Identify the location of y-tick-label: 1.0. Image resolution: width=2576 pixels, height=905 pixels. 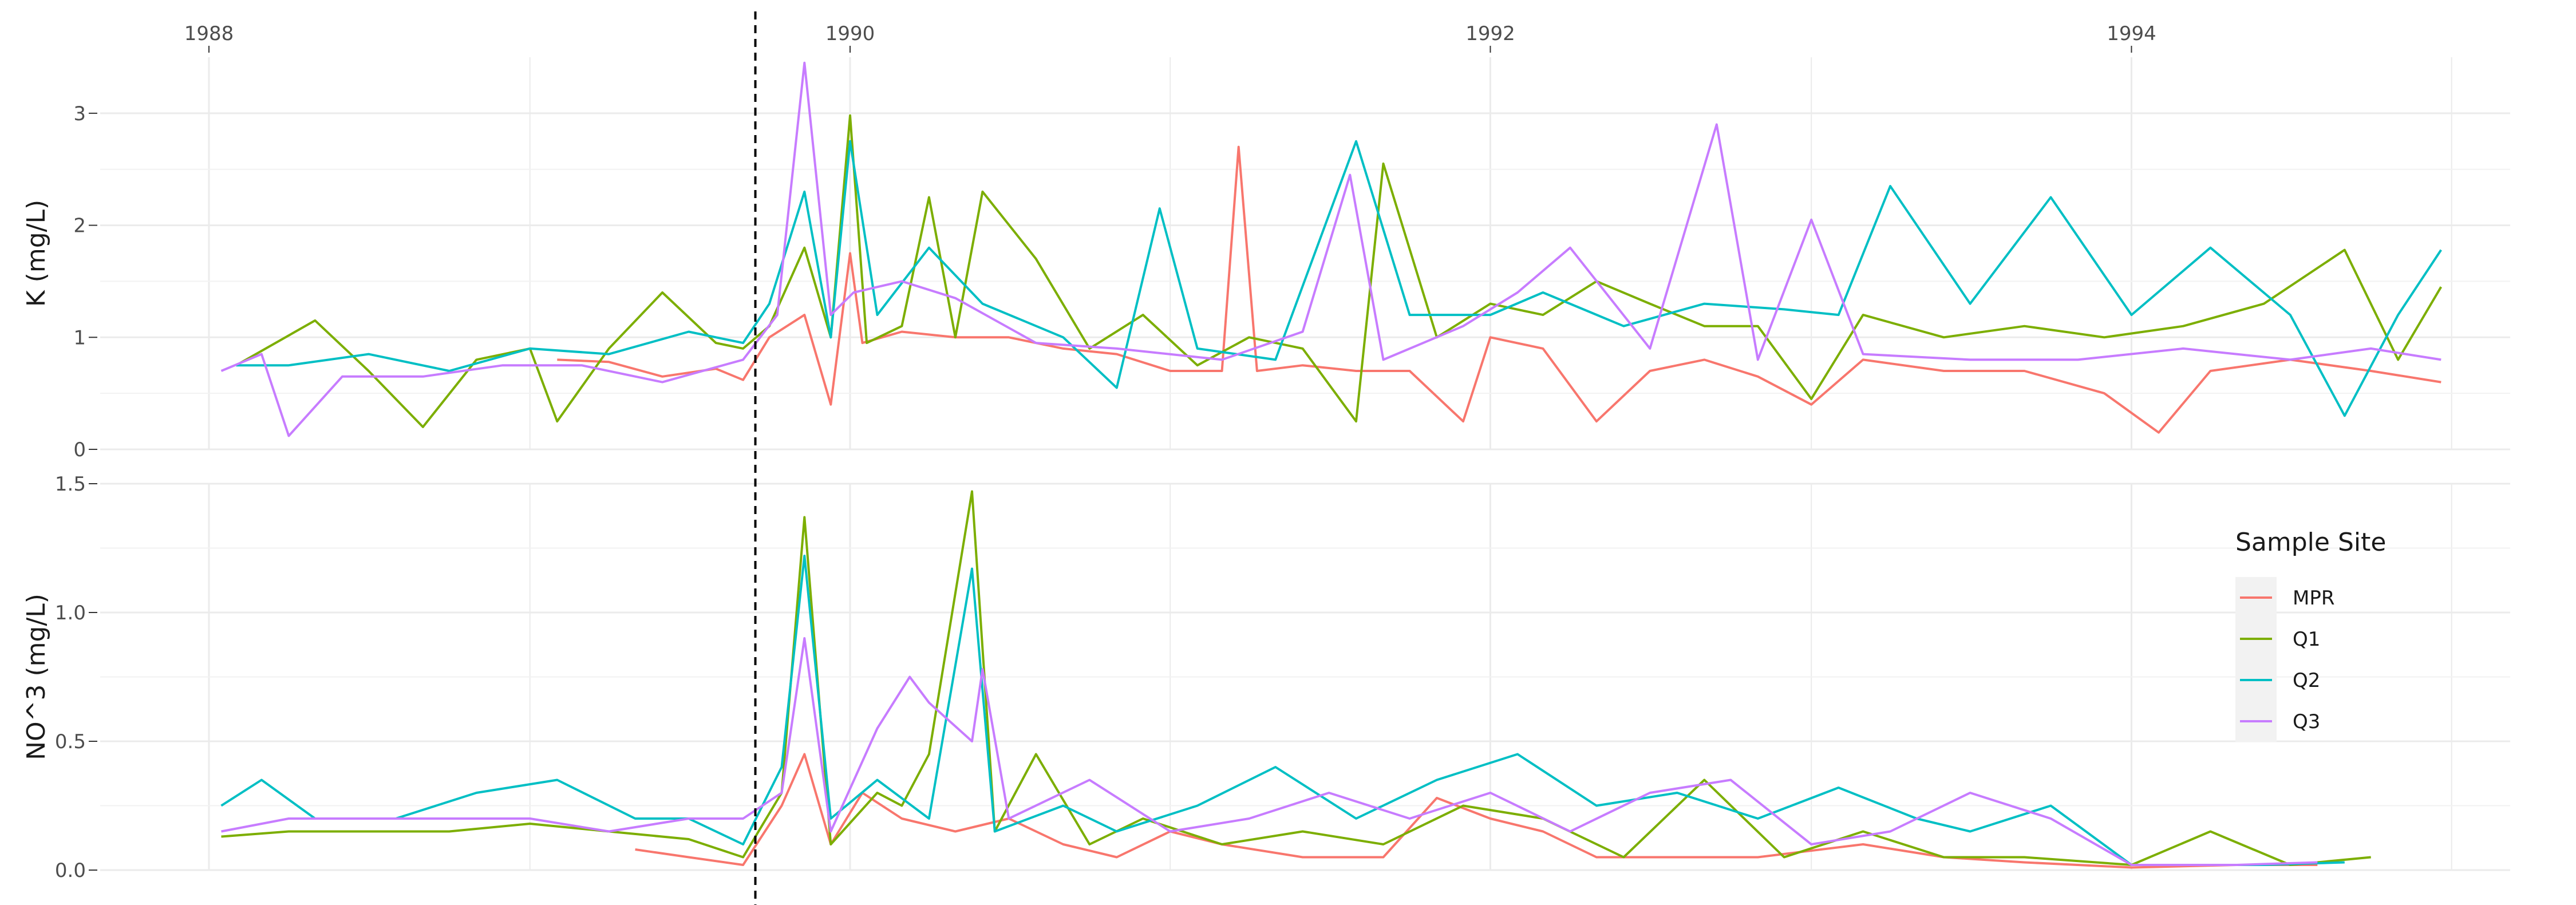
(70, 613).